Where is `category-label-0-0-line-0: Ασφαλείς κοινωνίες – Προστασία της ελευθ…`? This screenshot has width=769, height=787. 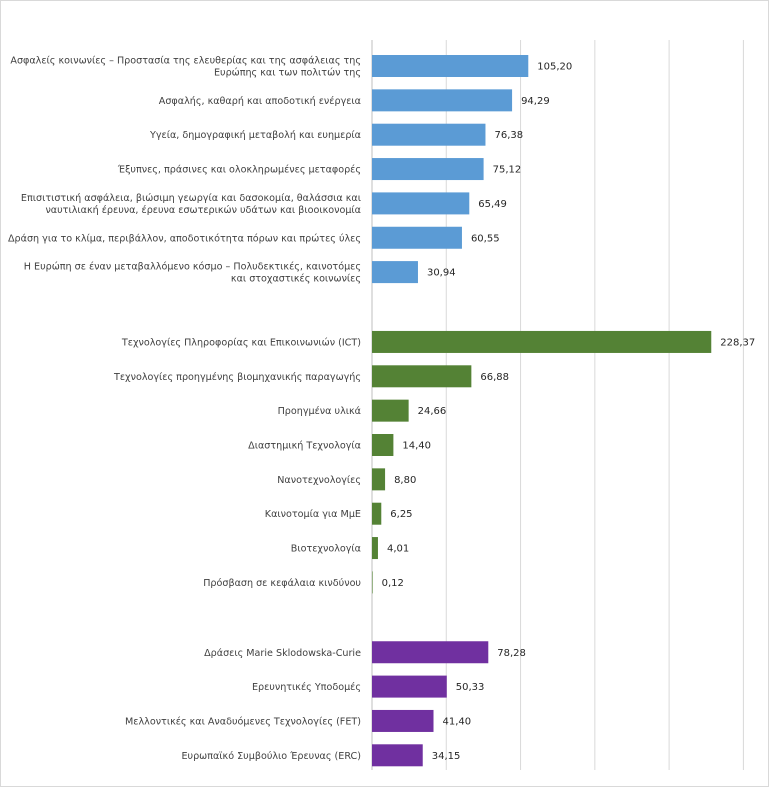
category-label-0-0-line-0: Ασφαλείς κοινωνίες – Προστασία της ελευθ… is located at coordinates (185, 61).